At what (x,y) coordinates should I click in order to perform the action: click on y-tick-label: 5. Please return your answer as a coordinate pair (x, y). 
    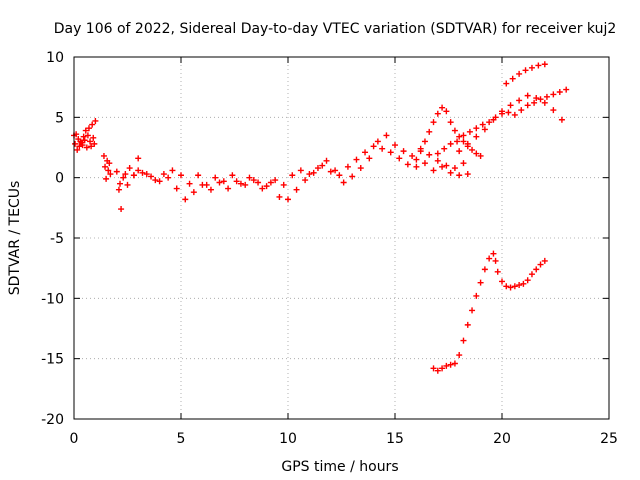
    Looking at the image, I should click on (59, 118).